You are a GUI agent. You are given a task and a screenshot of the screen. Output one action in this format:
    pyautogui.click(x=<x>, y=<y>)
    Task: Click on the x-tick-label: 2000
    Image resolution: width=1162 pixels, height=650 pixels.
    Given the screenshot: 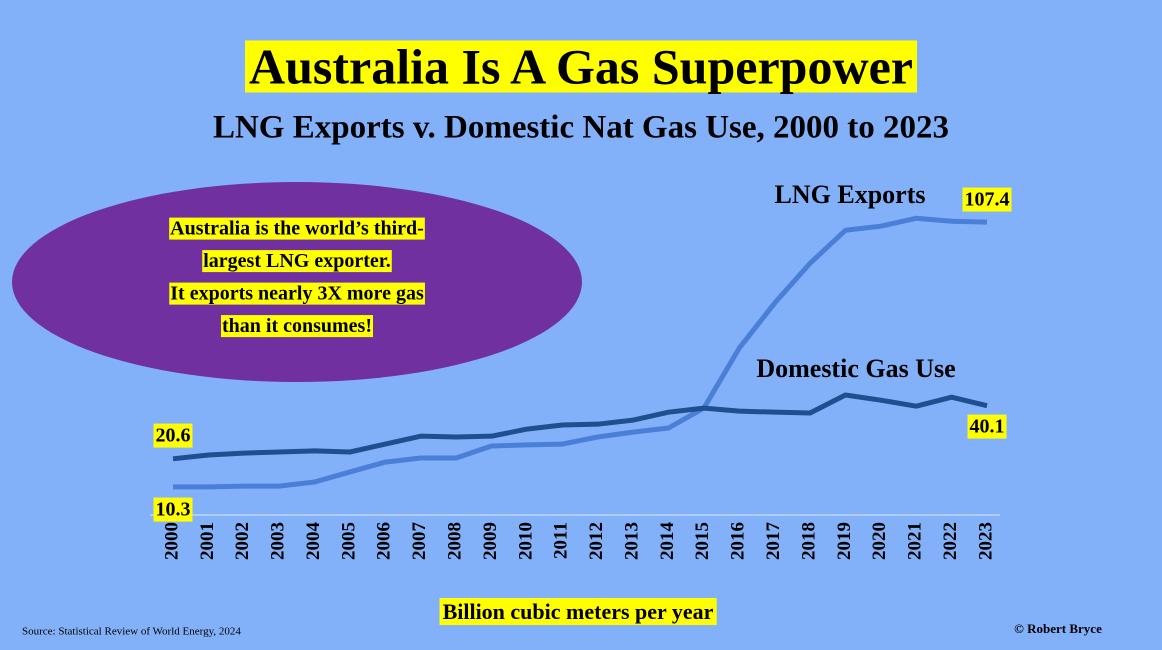 What is the action you would take?
    pyautogui.click(x=171, y=541)
    